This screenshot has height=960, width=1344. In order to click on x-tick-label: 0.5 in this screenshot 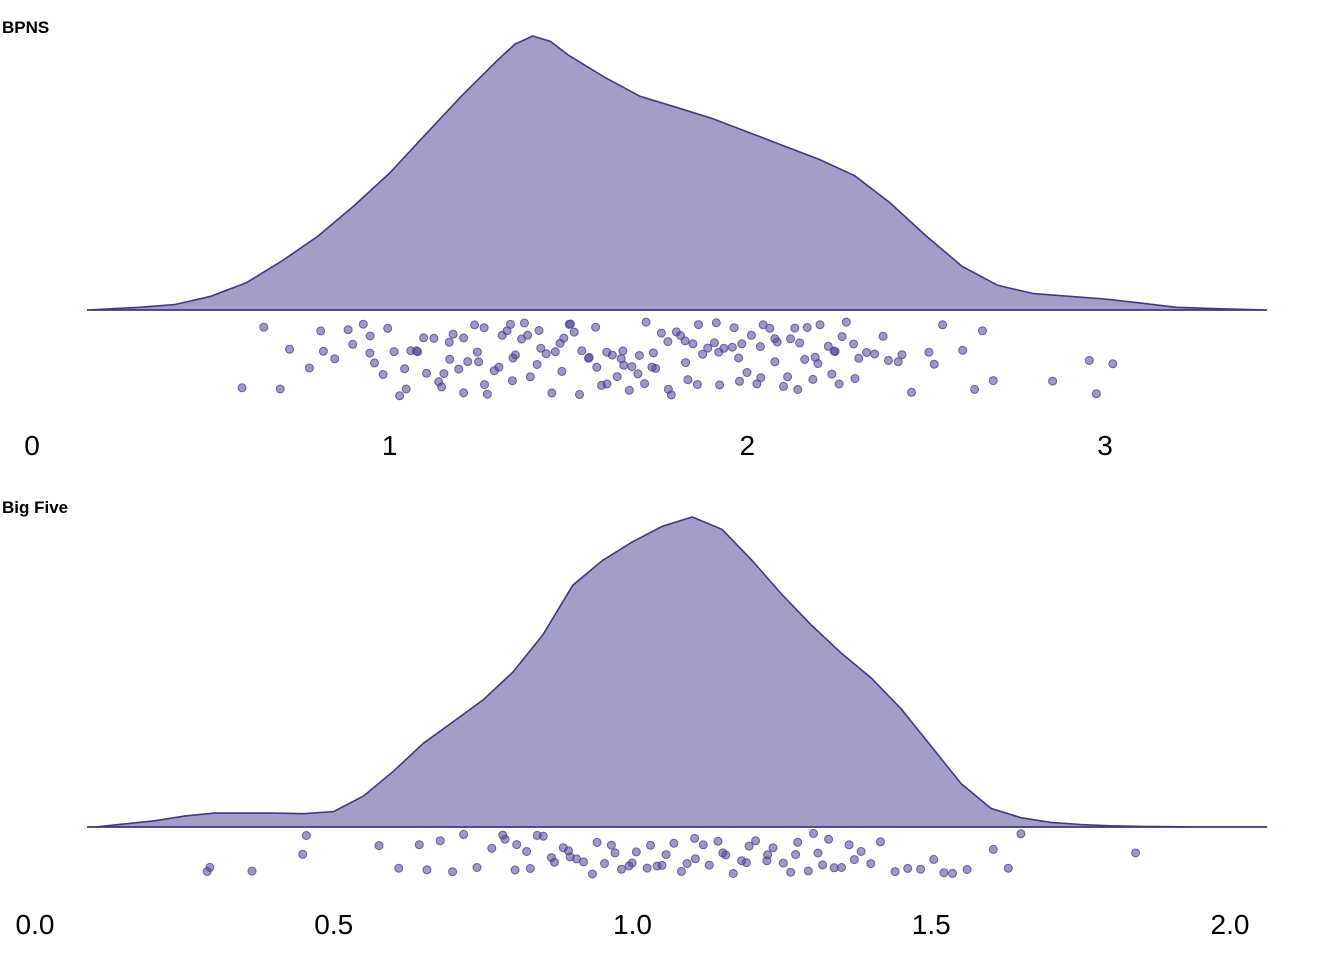, I will do `click(333, 924)`.